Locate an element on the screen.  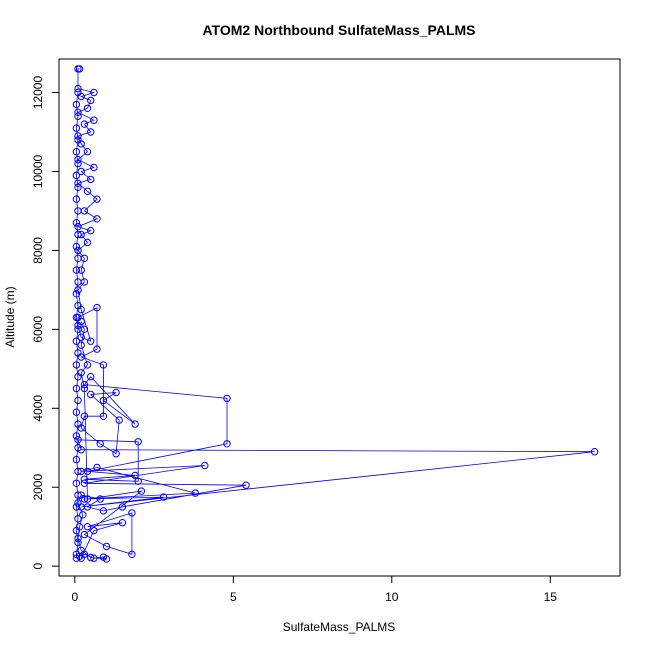
y-tick-label: 0 is located at coordinates (38, 565).